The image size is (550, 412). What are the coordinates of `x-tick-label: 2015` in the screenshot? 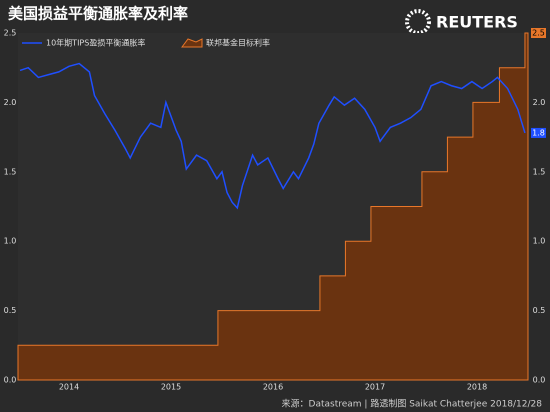 It's located at (171, 387).